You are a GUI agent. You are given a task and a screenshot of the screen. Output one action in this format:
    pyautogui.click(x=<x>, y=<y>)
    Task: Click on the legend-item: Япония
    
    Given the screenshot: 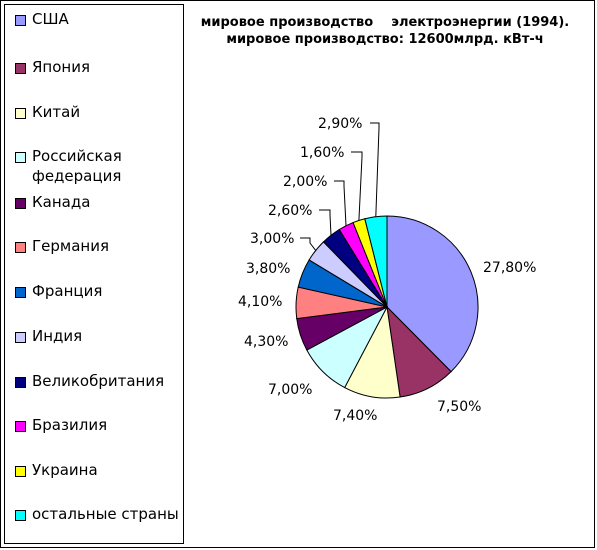 What is the action you would take?
    pyautogui.click(x=98, y=67)
    